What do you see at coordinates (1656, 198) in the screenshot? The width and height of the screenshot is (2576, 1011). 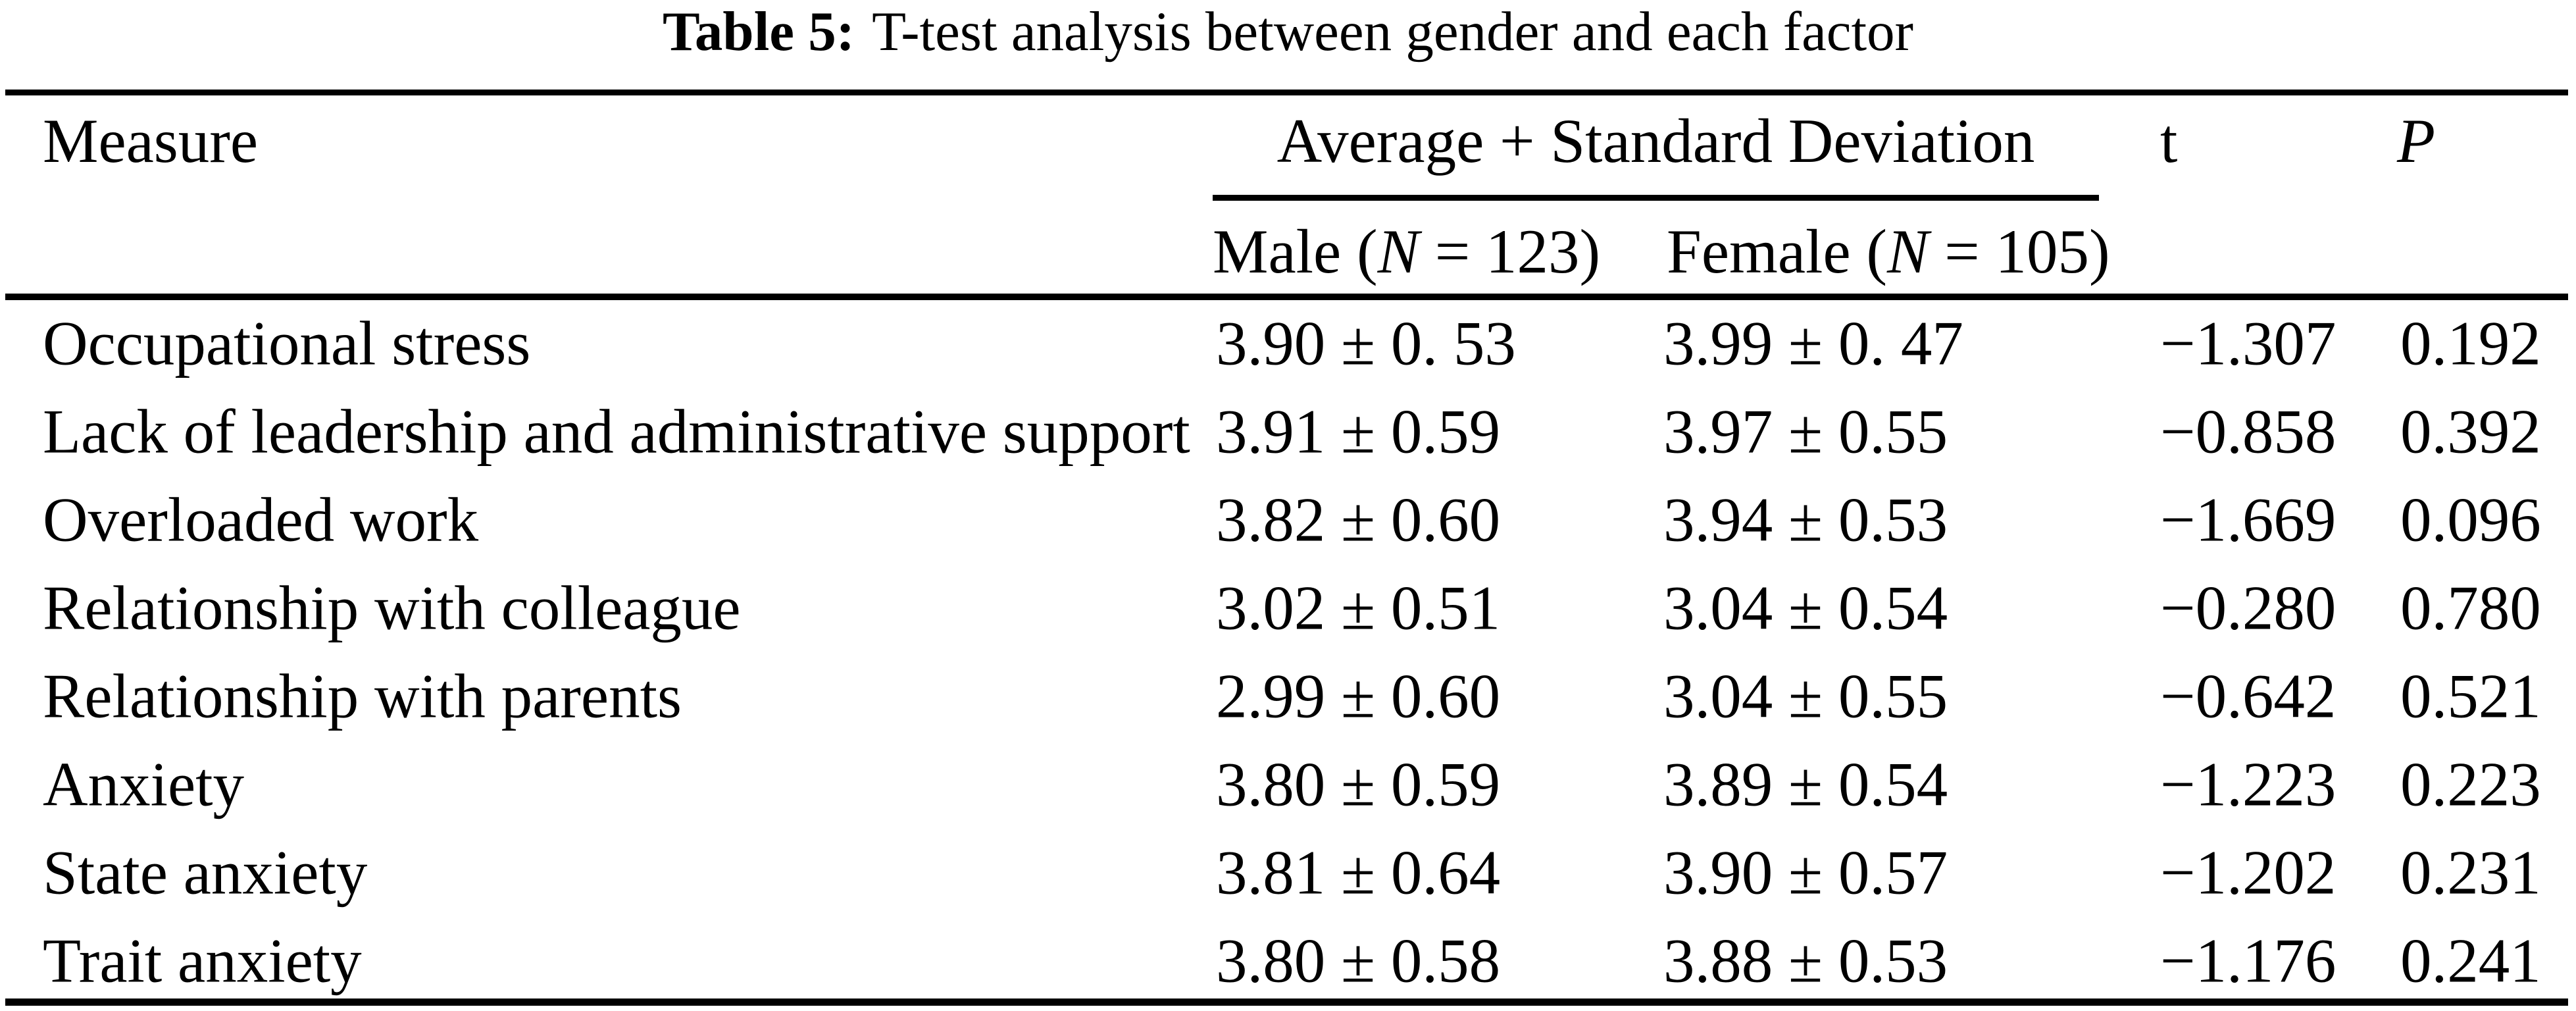 I see `group-header-underline-rule` at bounding box center [1656, 198].